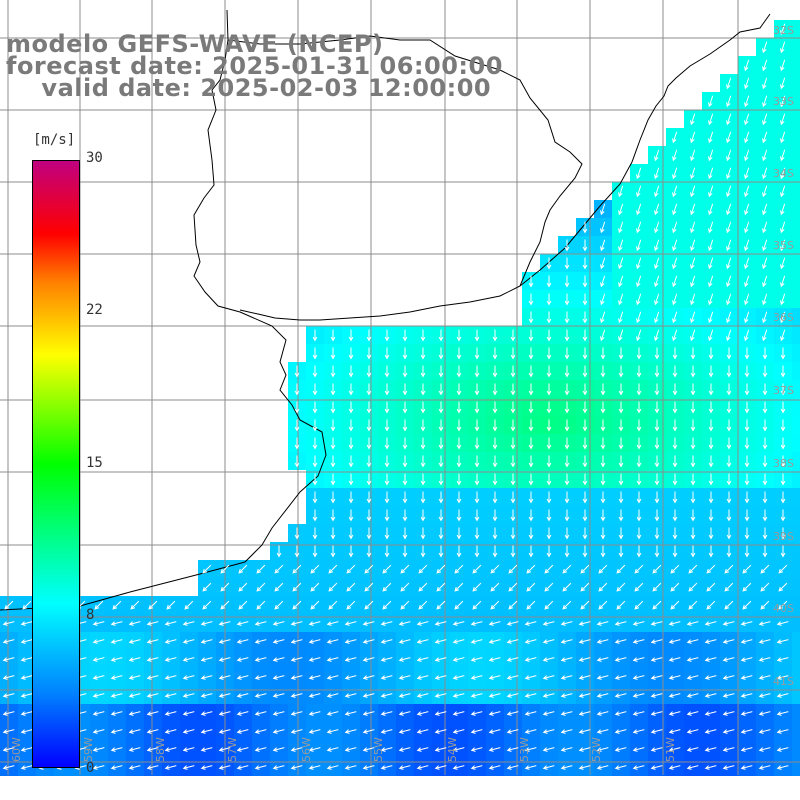  What do you see at coordinates (88, 749) in the screenshot?
I see `lon-label-59w: 59W` at bounding box center [88, 749].